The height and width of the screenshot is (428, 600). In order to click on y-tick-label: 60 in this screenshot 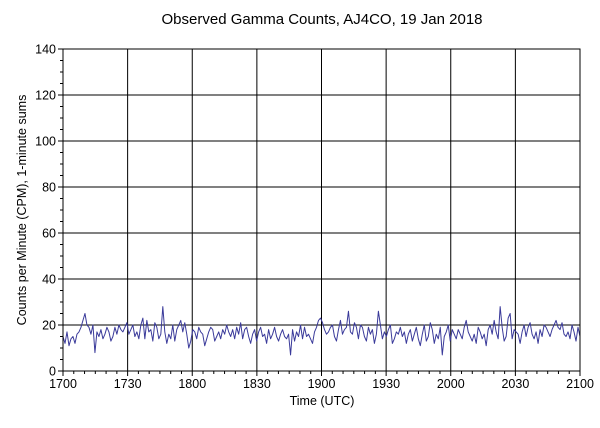, I will do `click(49, 234)`.